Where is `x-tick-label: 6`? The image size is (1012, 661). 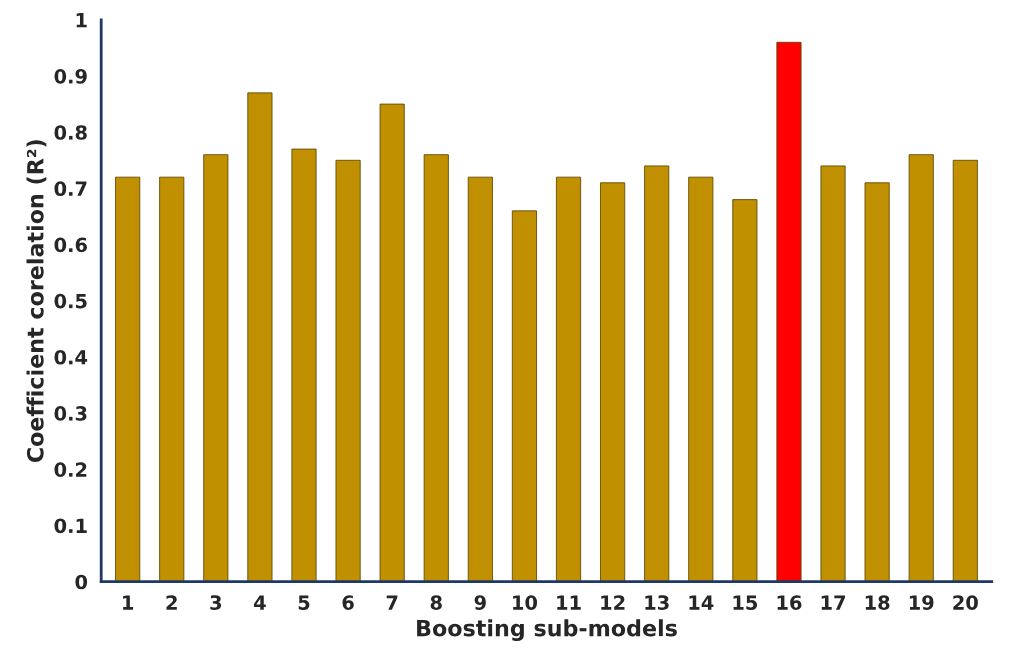 x-tick-label: 6 is located at coordinates (348, 602).